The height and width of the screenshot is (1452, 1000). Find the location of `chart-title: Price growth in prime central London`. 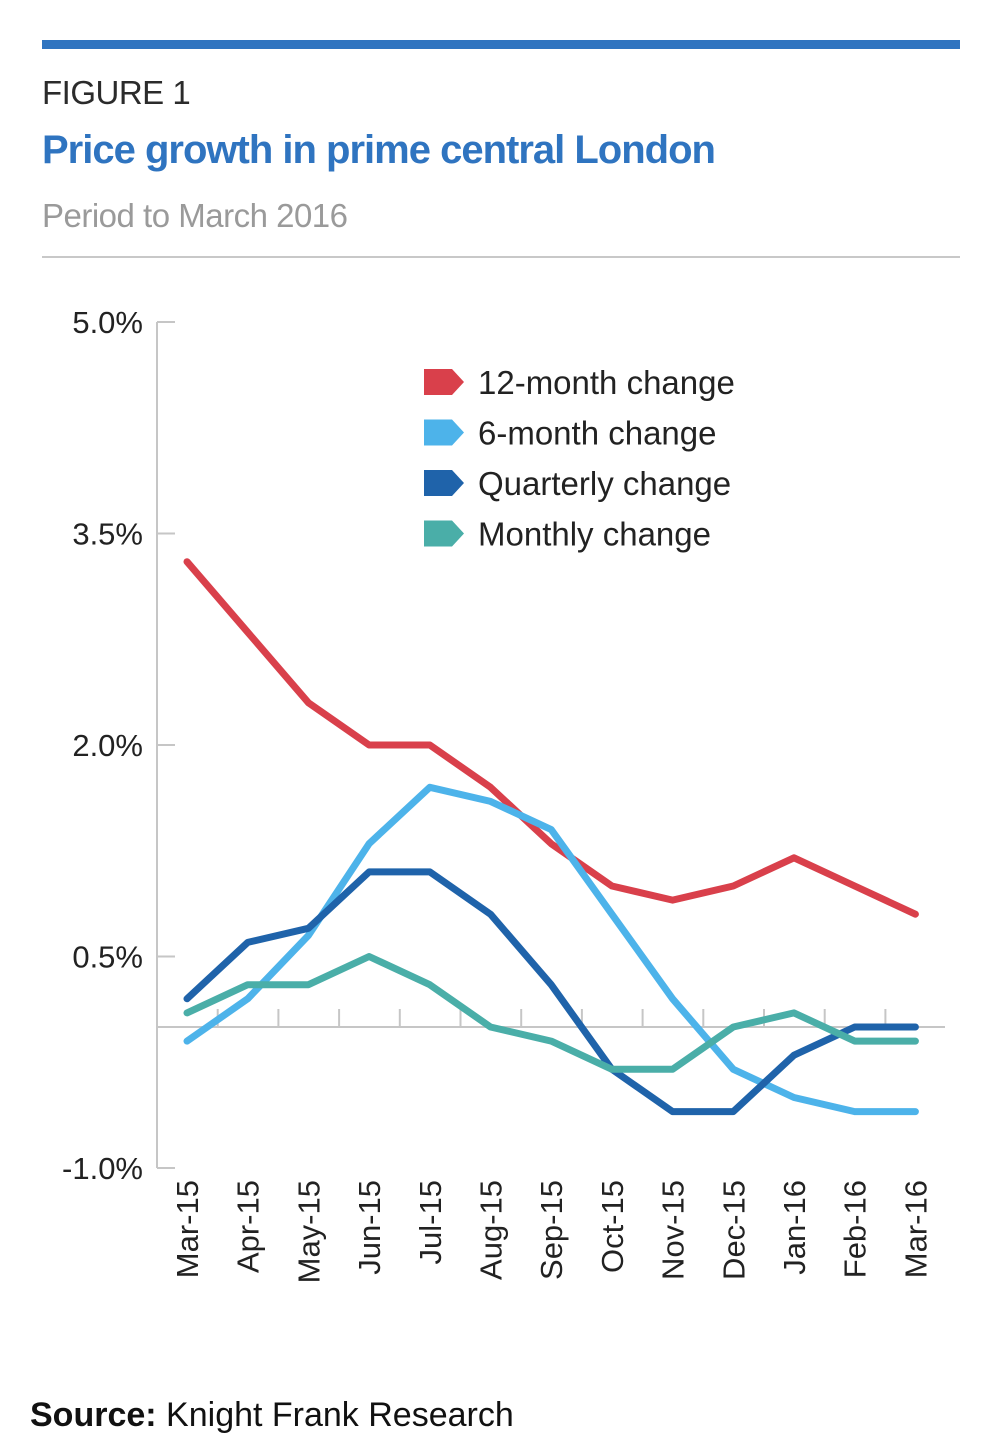

chart-title: Price growth in prime central London is located at coordinates (379, 150).